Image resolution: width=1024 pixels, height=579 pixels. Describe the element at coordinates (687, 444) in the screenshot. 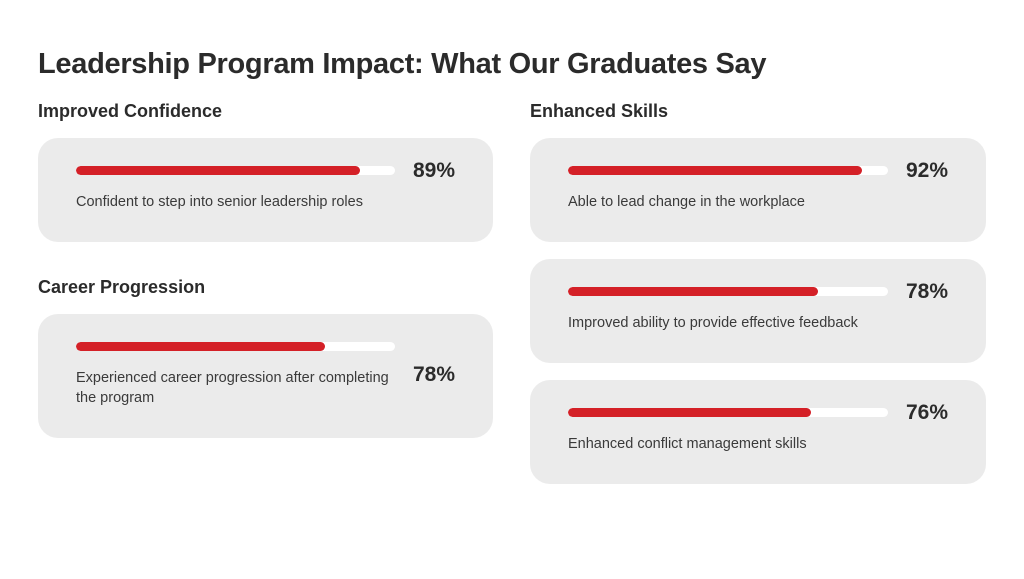

I see `card-description: Enhanced conflict management skills` at that location.